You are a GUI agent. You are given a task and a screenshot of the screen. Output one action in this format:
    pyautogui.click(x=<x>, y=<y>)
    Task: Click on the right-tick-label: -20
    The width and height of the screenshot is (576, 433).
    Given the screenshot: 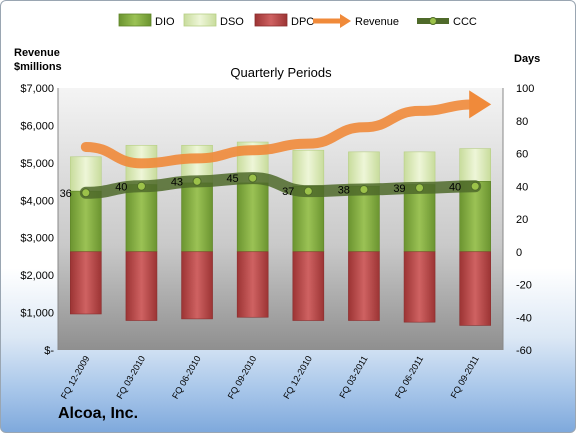 What is the action you would take?
    pyautogui.click(x=524, y=286)
    